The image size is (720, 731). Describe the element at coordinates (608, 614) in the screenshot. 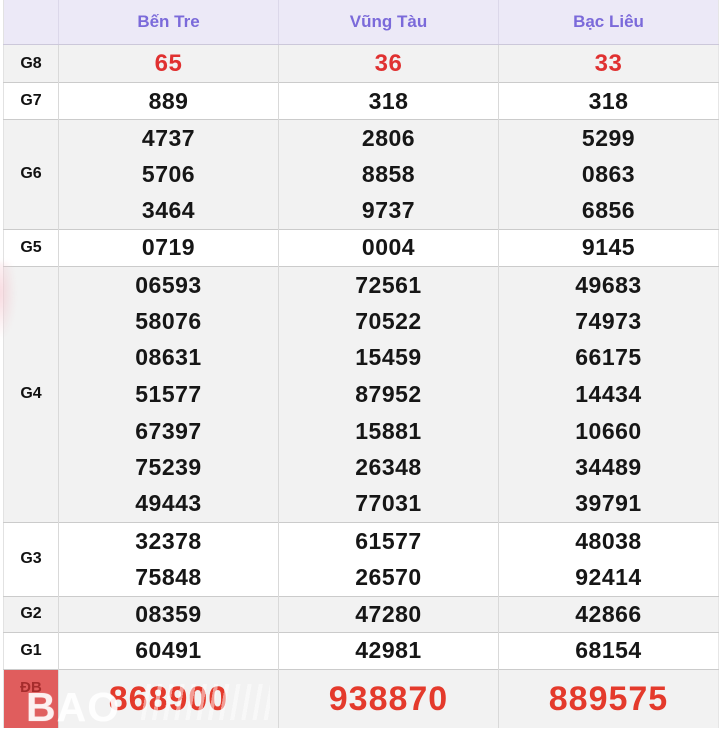

I see `prize-value: 42866` at that location.